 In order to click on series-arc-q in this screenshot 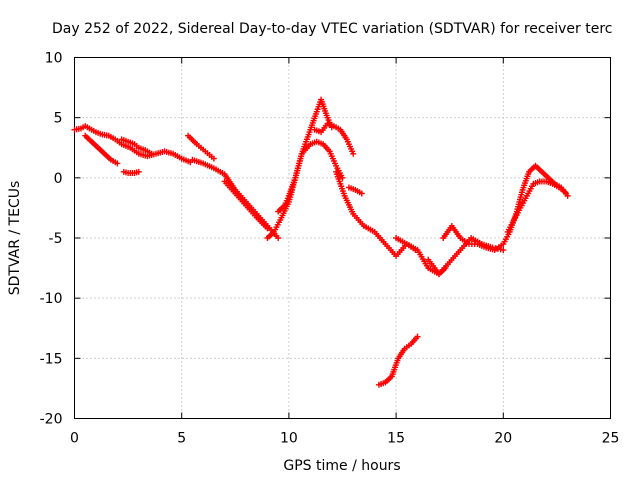, I will do `click(398, 360)`.